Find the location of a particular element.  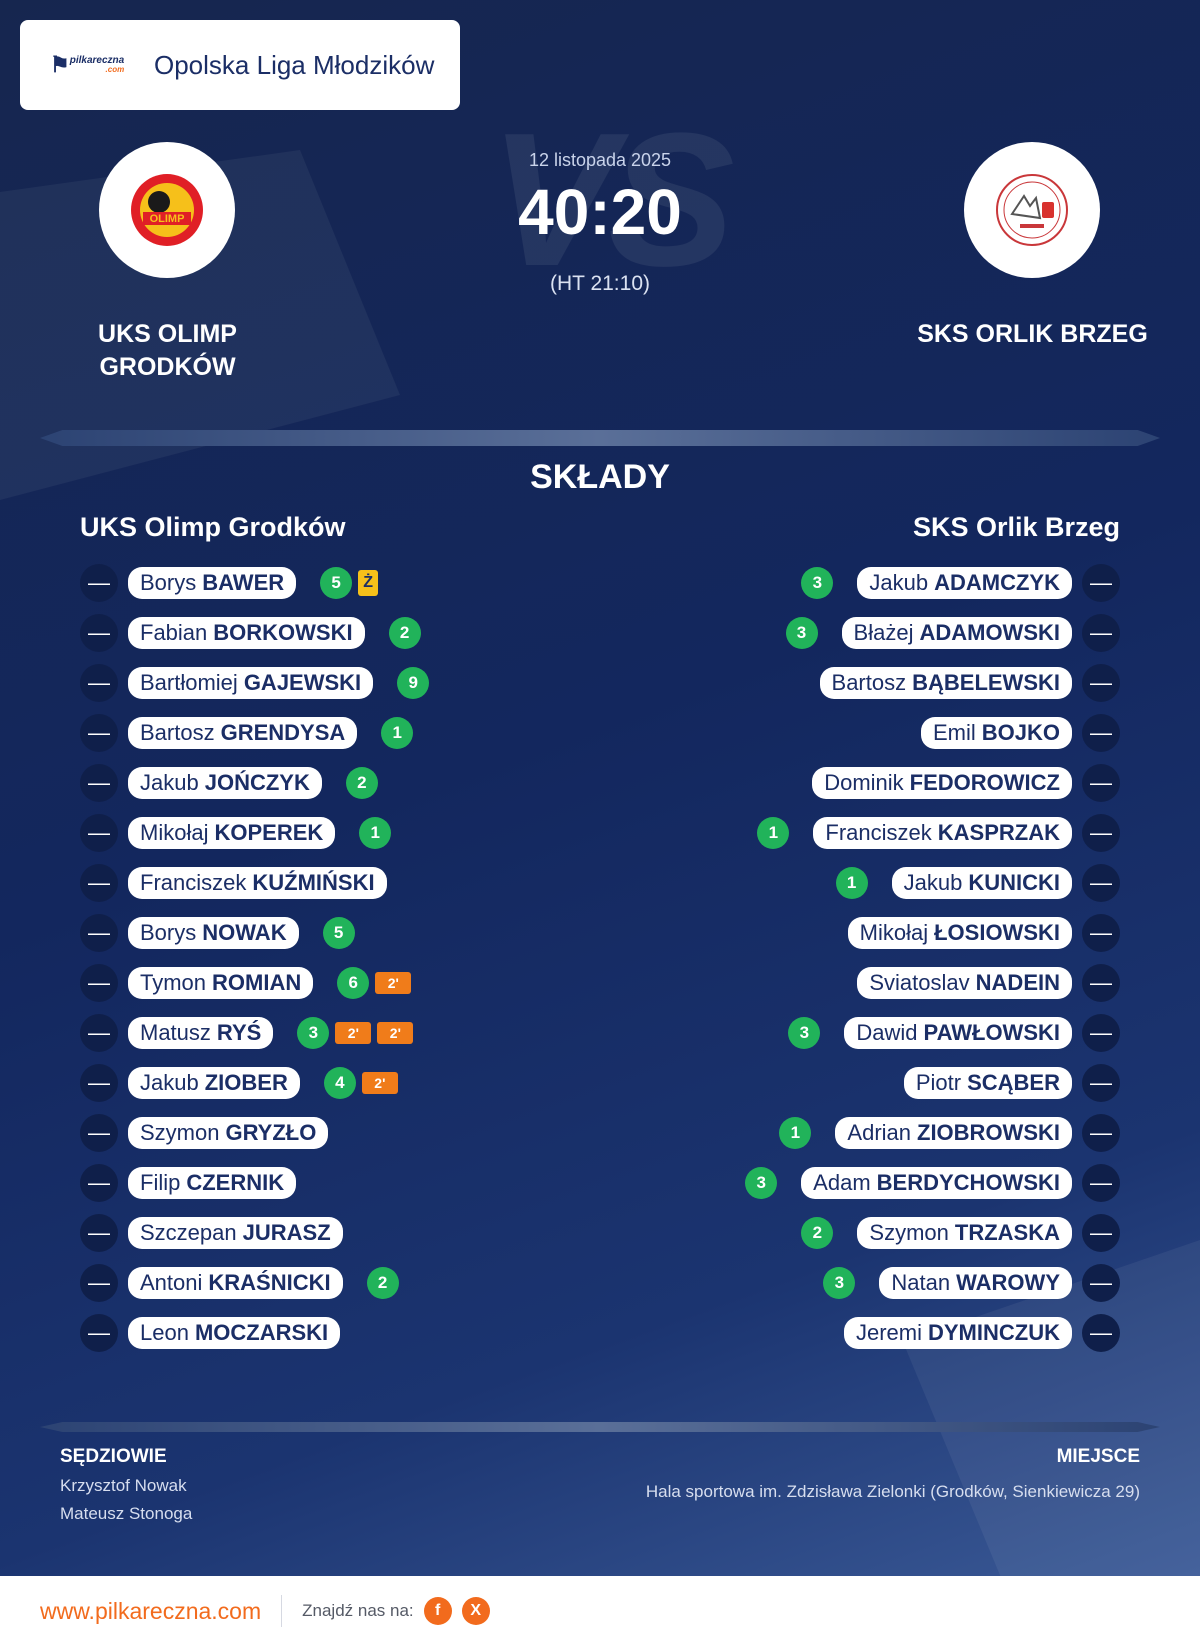

player-row: — Jakub ADAMCZYK 3 is located at coordinates (860, 583).